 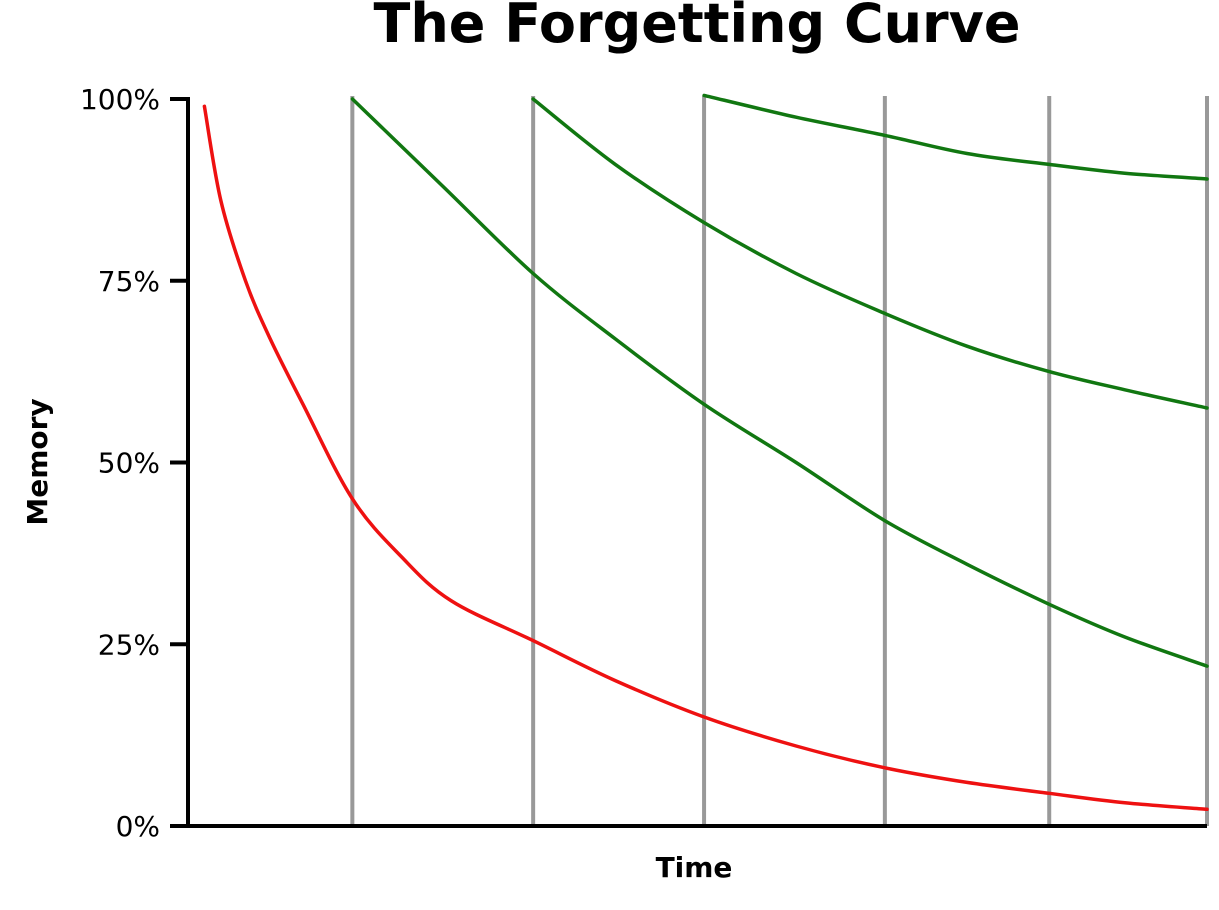 I want to click on y-tick-label: 75%, so click(x=129, y=281).